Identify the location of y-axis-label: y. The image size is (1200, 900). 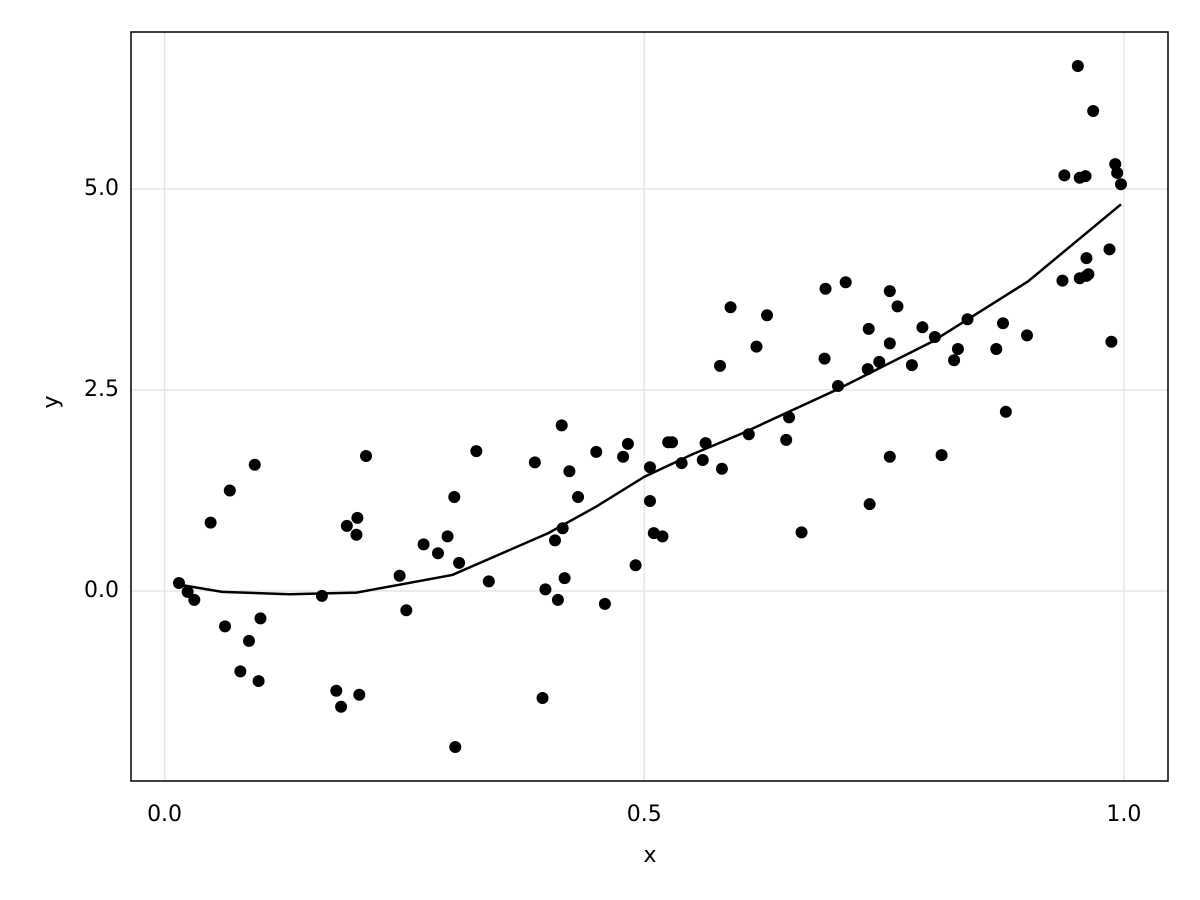
(51, 401).